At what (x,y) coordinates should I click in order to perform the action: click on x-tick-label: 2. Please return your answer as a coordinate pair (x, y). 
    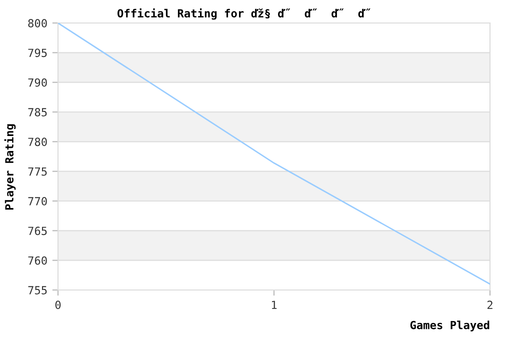
    Looking at the image, I should click on (489, 304).